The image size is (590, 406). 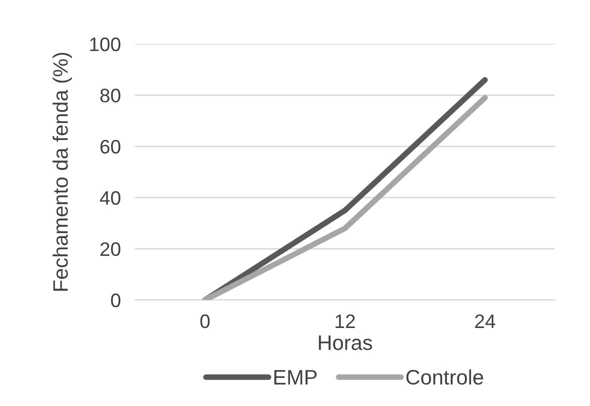 What do you see at coordinates (110, 198) in the screenshot?
I see `y-tick-label: 40` at bounding box center [110, 198].